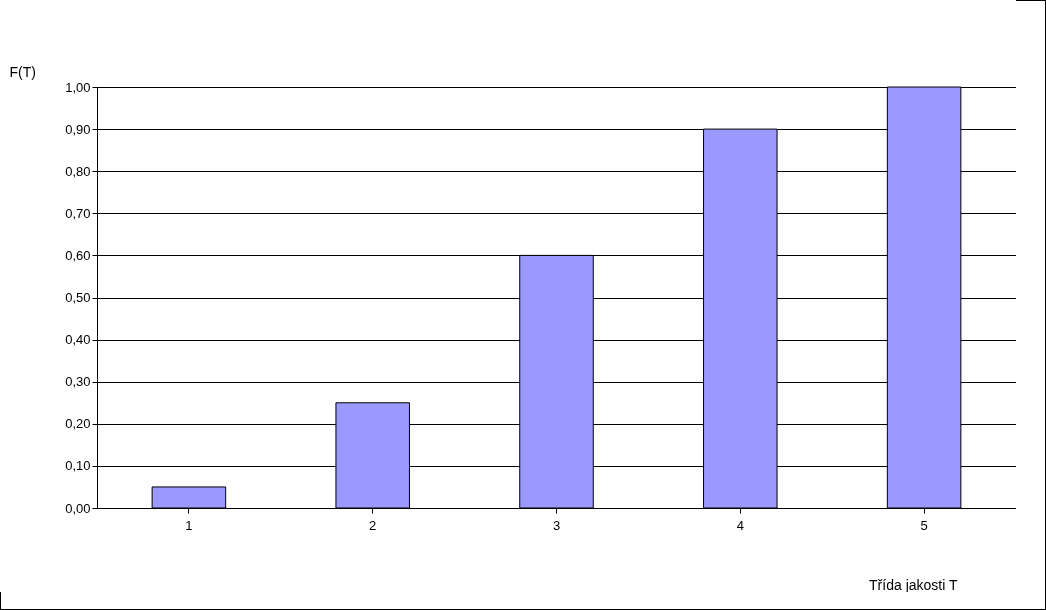 This screenshot has height=610, width=1046. What do you see at coordinates (78, 508) in the screenshot?
I see `y-tick-label: 0,00` at bounding box center [78, 508].